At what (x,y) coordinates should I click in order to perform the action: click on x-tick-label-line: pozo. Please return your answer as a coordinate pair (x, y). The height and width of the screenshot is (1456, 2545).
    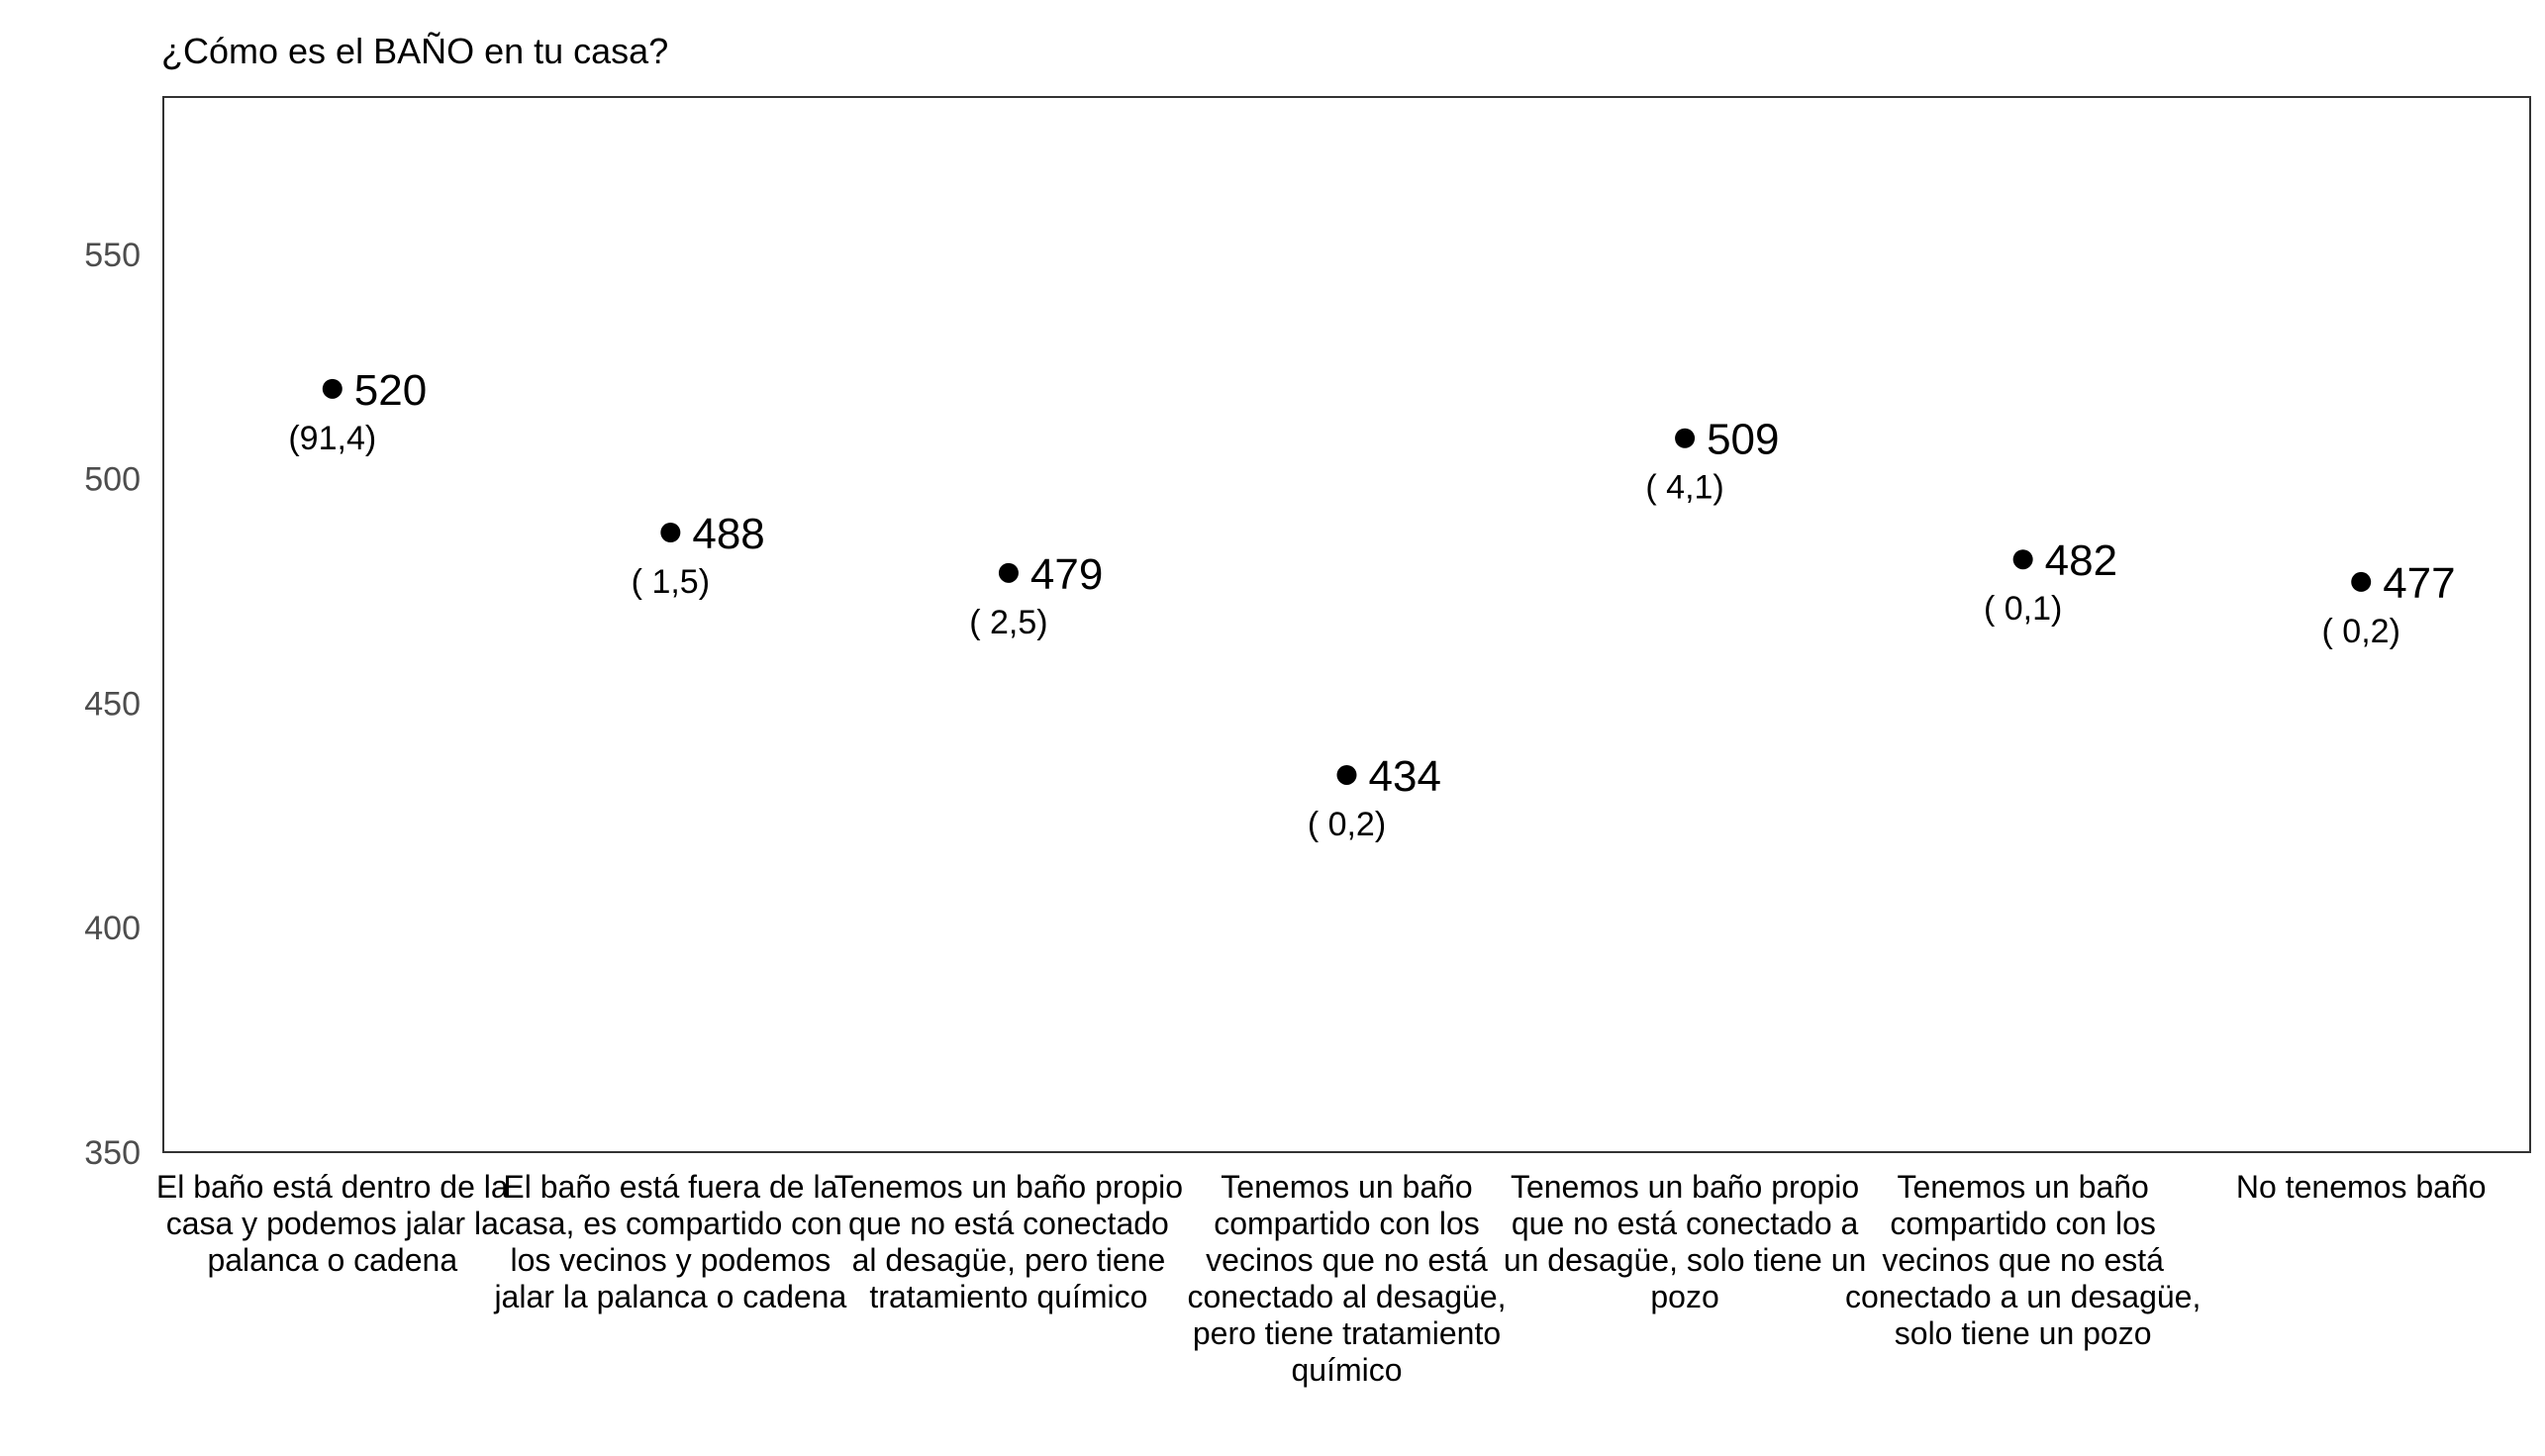
    Looking at the image, I should click on (1684, 1296).